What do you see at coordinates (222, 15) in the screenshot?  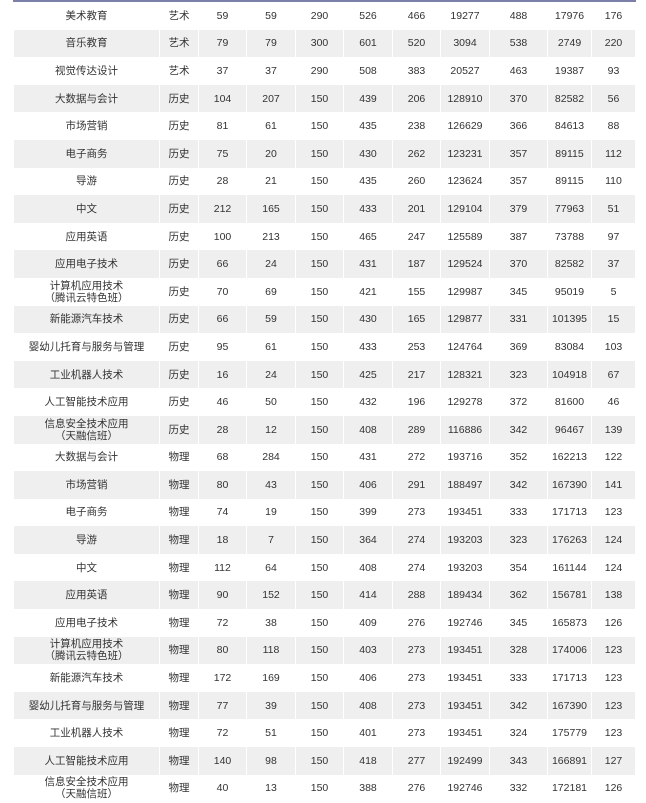 I see `value-cell: 59` at bounding box center [222, 15].